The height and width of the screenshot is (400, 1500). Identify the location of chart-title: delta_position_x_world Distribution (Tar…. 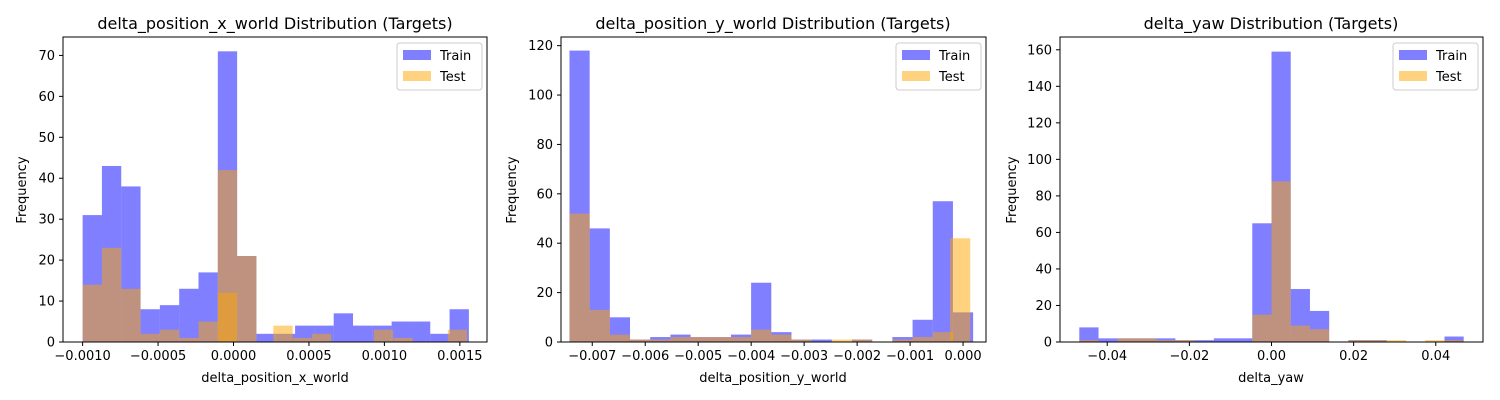
(274, 24).